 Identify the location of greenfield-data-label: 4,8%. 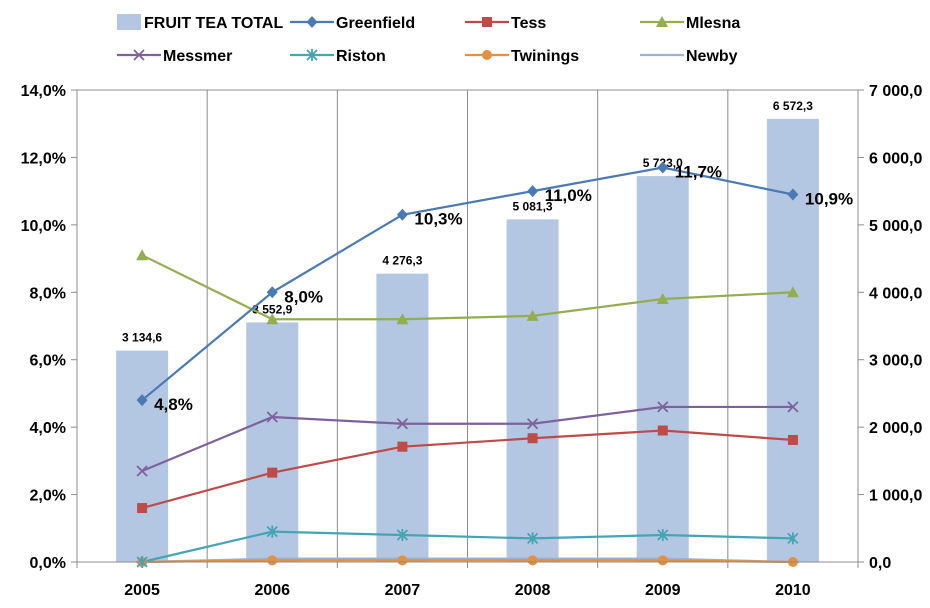
(173, 404).